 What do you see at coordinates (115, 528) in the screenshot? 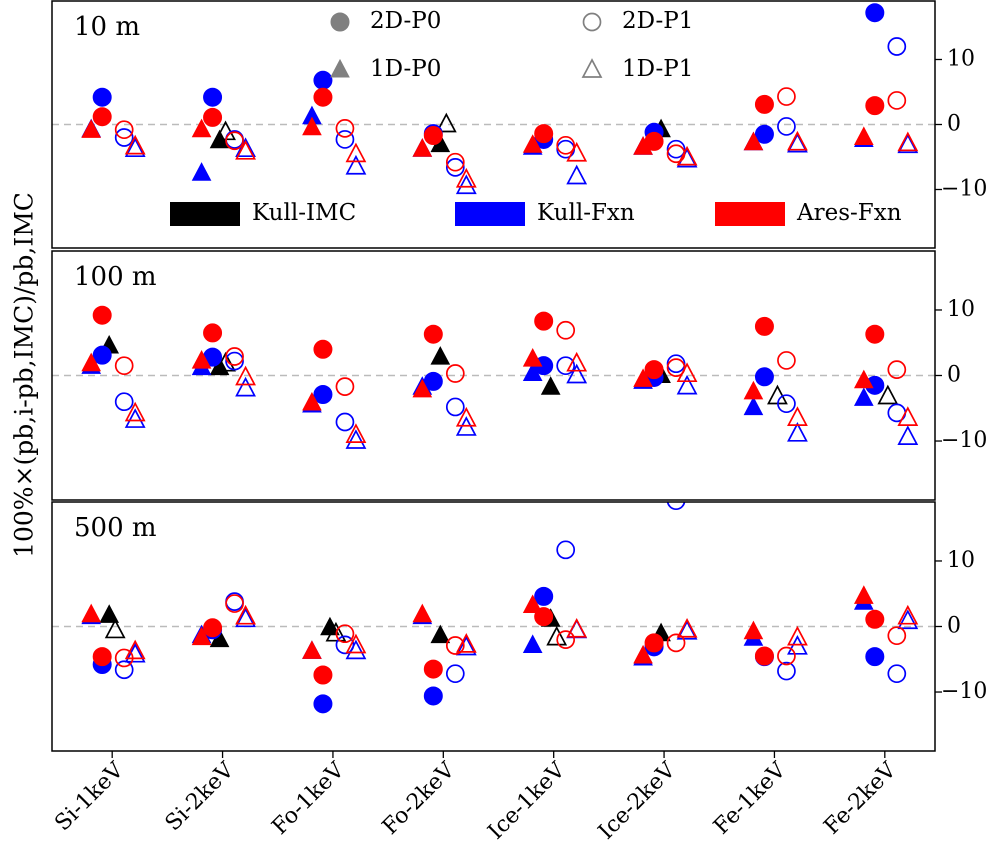
I see `panel-title: 500 m` at bounding box center [115, 528].